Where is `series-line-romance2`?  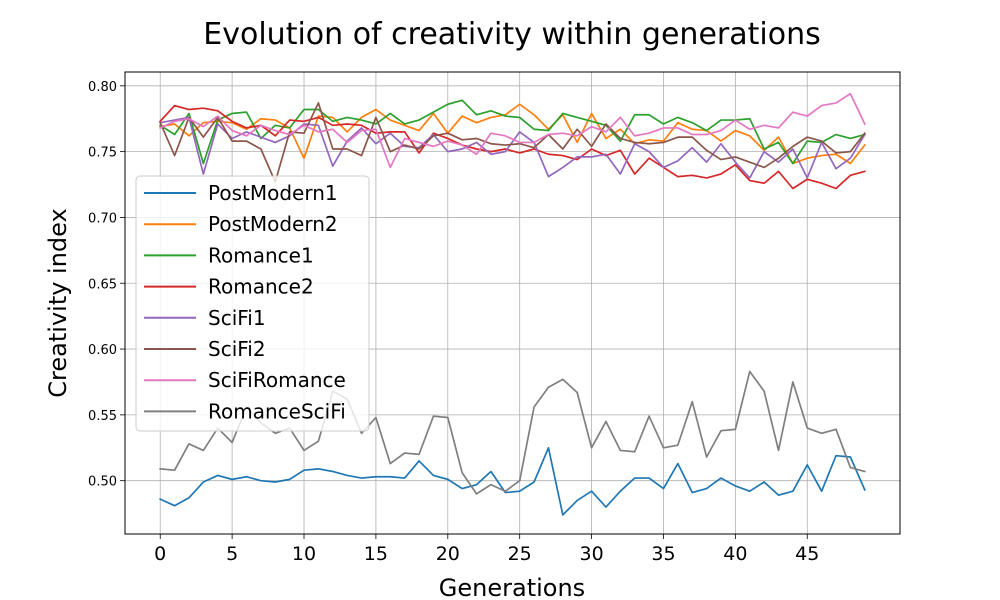
series-line-romance2 is located at coordinates (512, 147).